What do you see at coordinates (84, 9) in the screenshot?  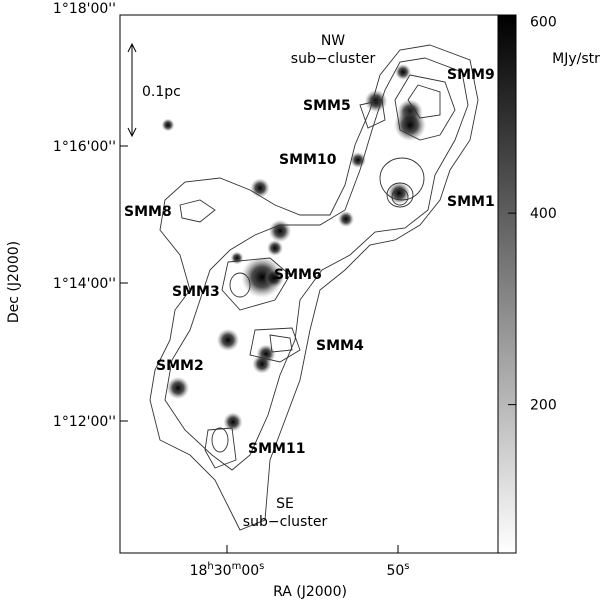 I see `y-tick-label: 1°18'00''` at bounding box center [84, 9].